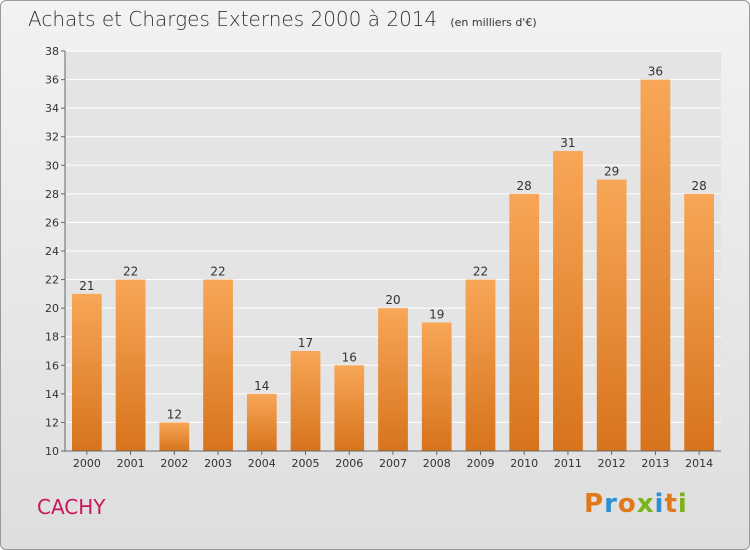 The height and width of the screenshot is (550, 750). I want to click on x-tick-label: 2013, so click(655, 463).